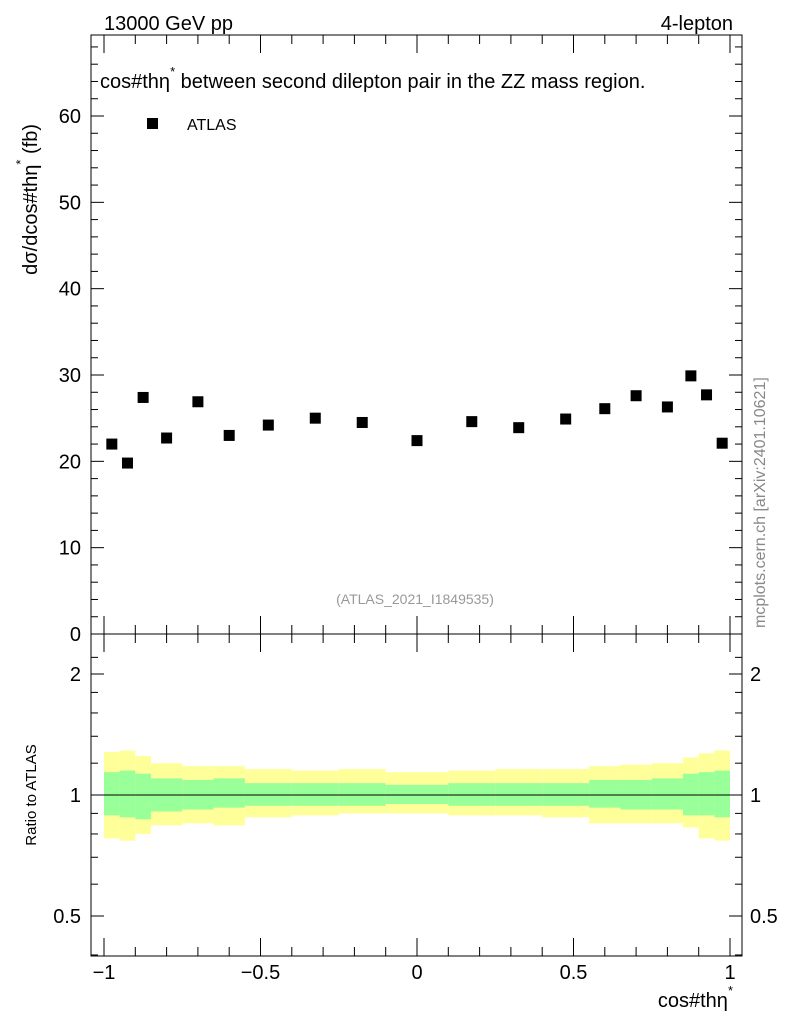 The width and height of the screenshot is (786, 1024). I want to click on y-tick-label: 50, so click(70, 203).